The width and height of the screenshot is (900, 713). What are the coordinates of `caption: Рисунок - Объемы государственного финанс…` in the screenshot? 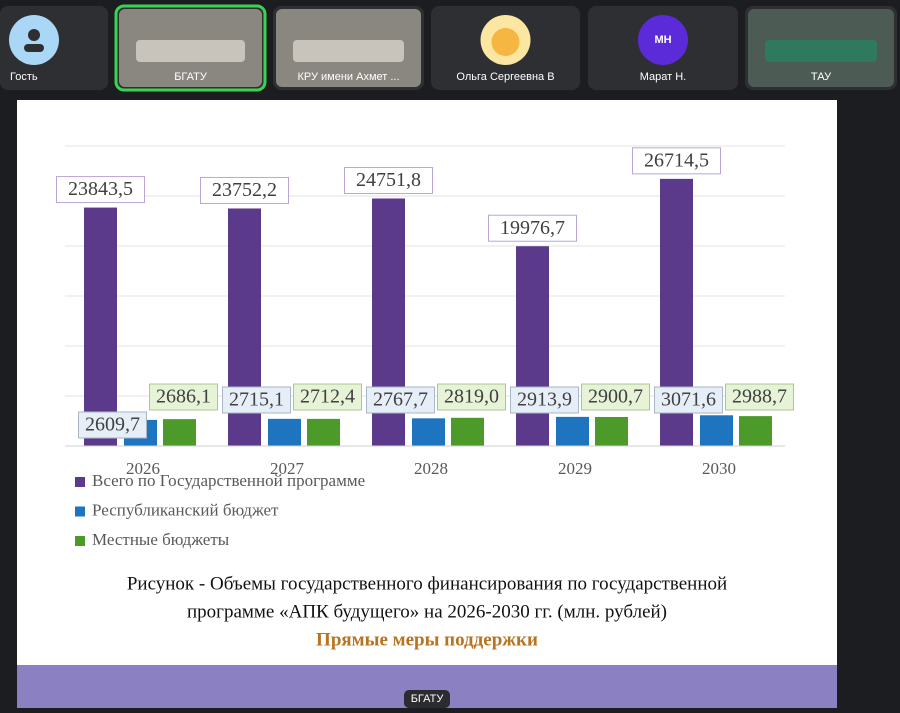 It's located at (427, 583).